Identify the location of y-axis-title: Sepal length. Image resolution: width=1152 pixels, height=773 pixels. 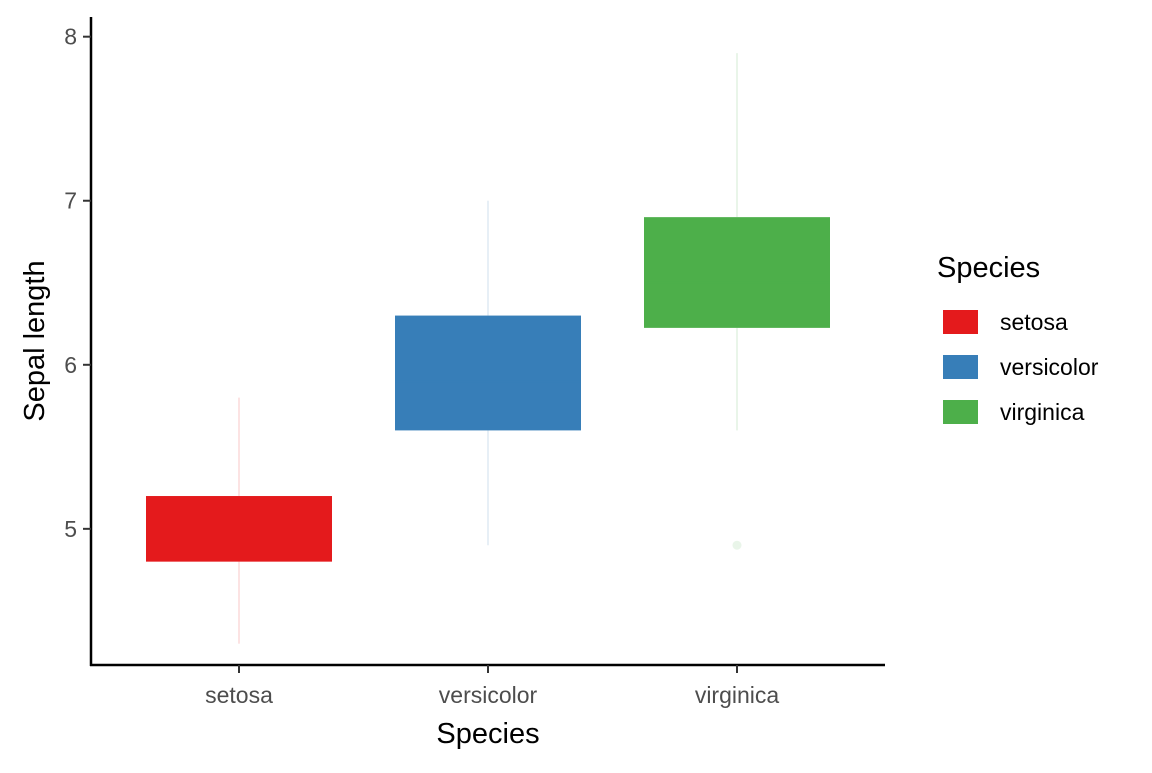
(35, 340).